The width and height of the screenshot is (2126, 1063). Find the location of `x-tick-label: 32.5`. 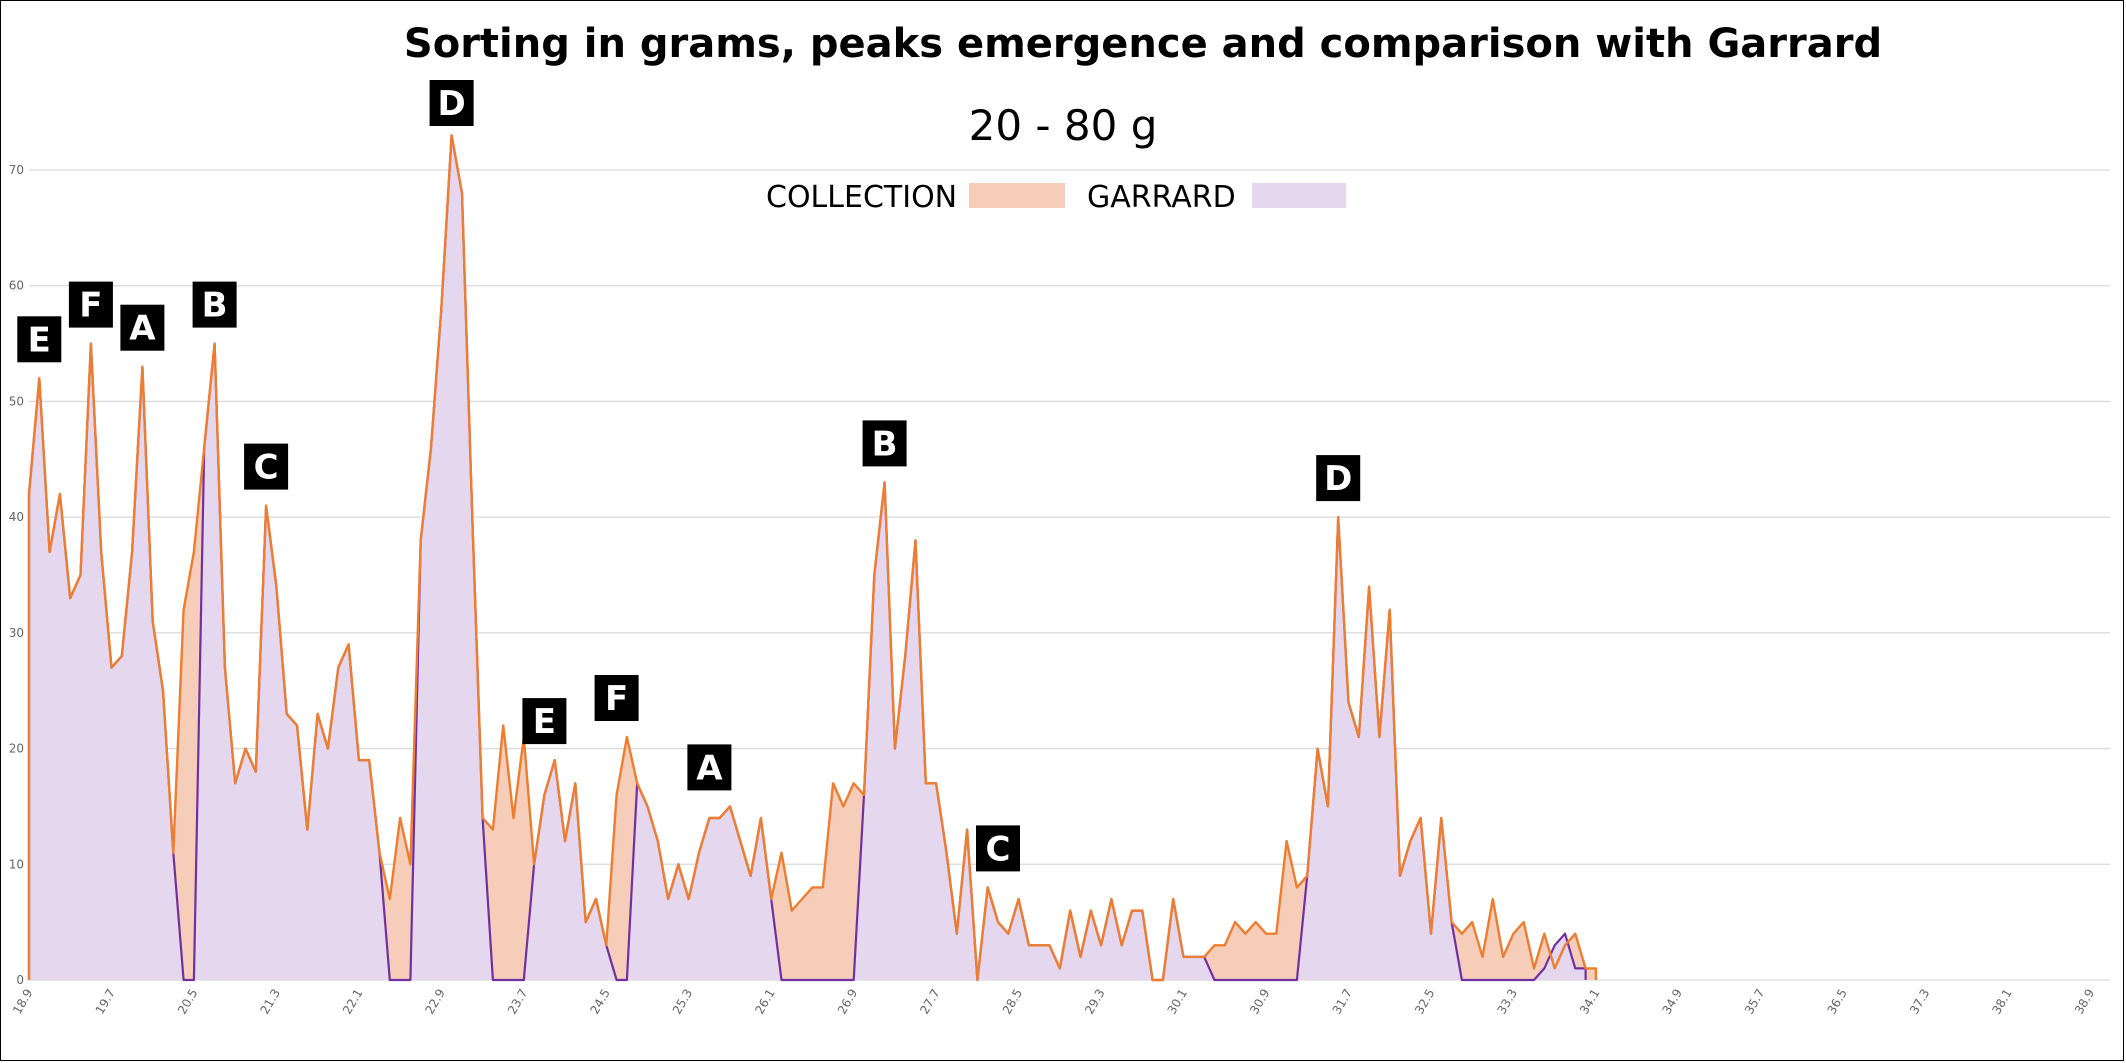

x-tick-label: 32.5 is located at coordinates (1424, 1002).